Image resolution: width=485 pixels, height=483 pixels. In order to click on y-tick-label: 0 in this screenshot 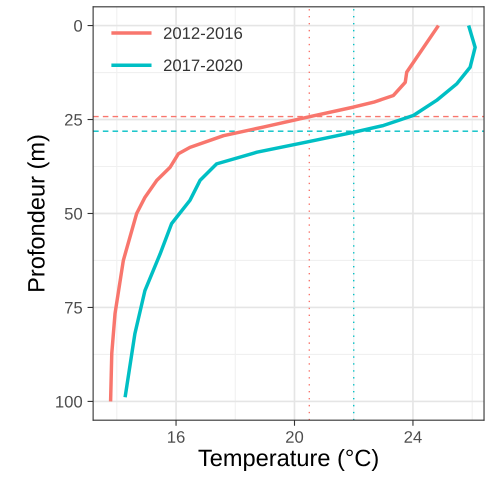, I will do `click(78, 26)`.